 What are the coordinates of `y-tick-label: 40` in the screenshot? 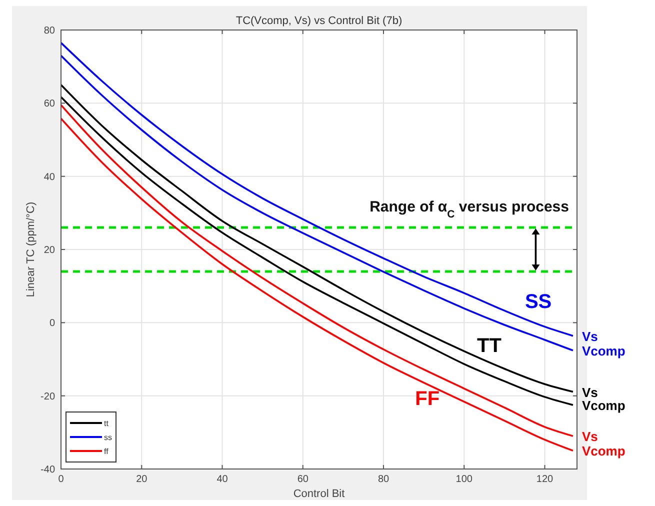 It's located at (50, 177).